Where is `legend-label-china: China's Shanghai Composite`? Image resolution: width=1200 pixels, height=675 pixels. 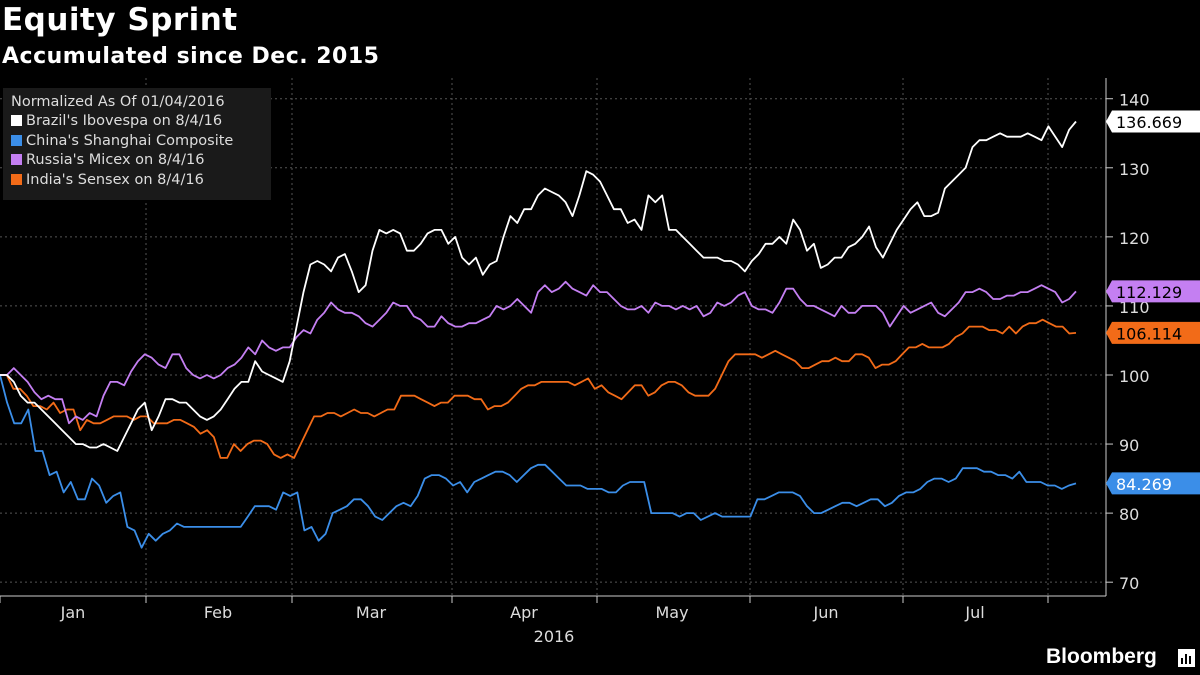 legend-label-china: China's Shanghai Composite is located at coordinates (130, 140).